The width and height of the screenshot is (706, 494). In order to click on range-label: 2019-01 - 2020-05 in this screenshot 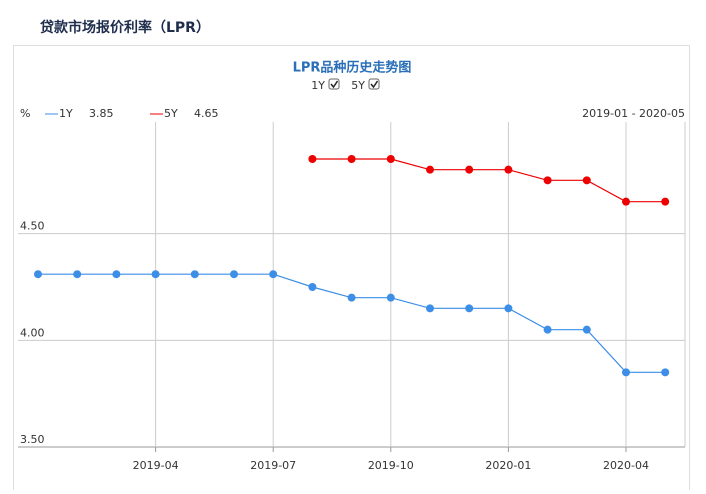, I will do `click(633, 113)`.